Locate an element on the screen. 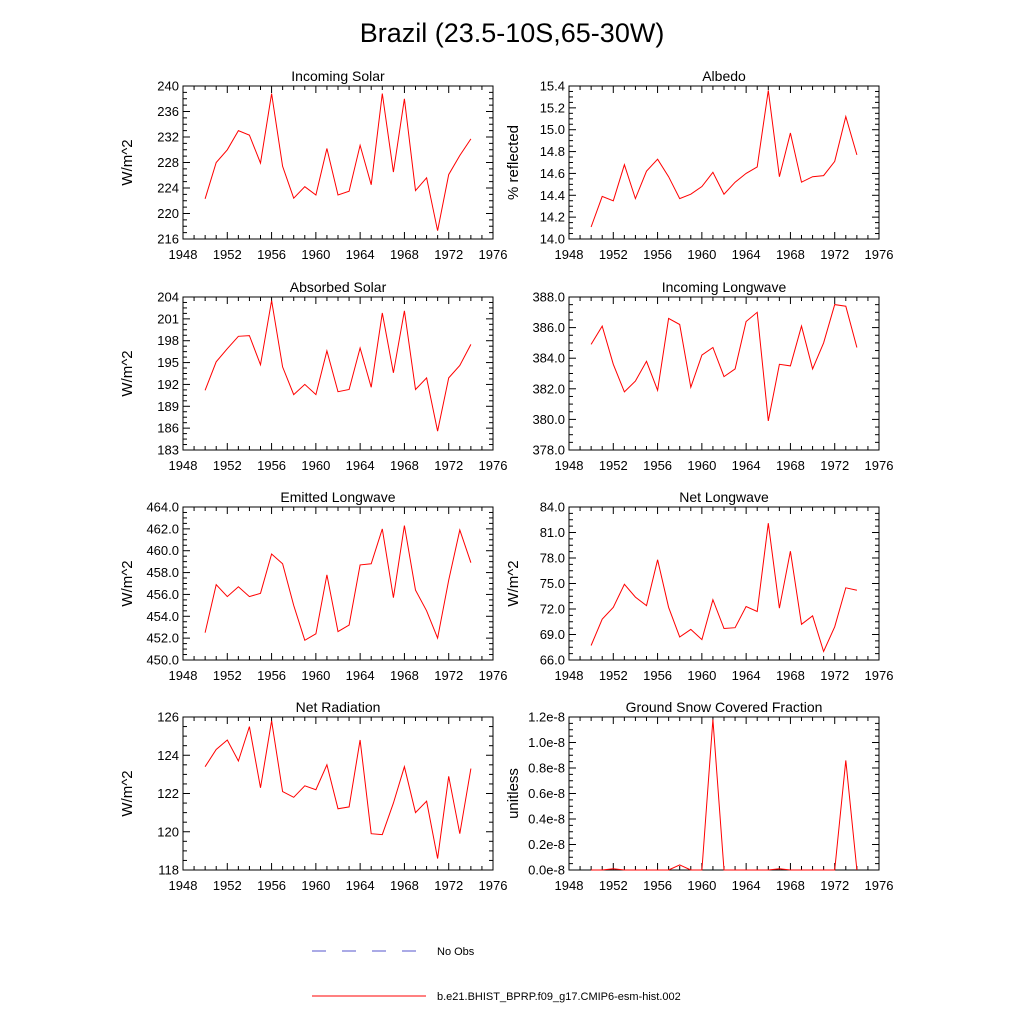  y-tick-label: 462.0 is located at coordinates (162, 528).